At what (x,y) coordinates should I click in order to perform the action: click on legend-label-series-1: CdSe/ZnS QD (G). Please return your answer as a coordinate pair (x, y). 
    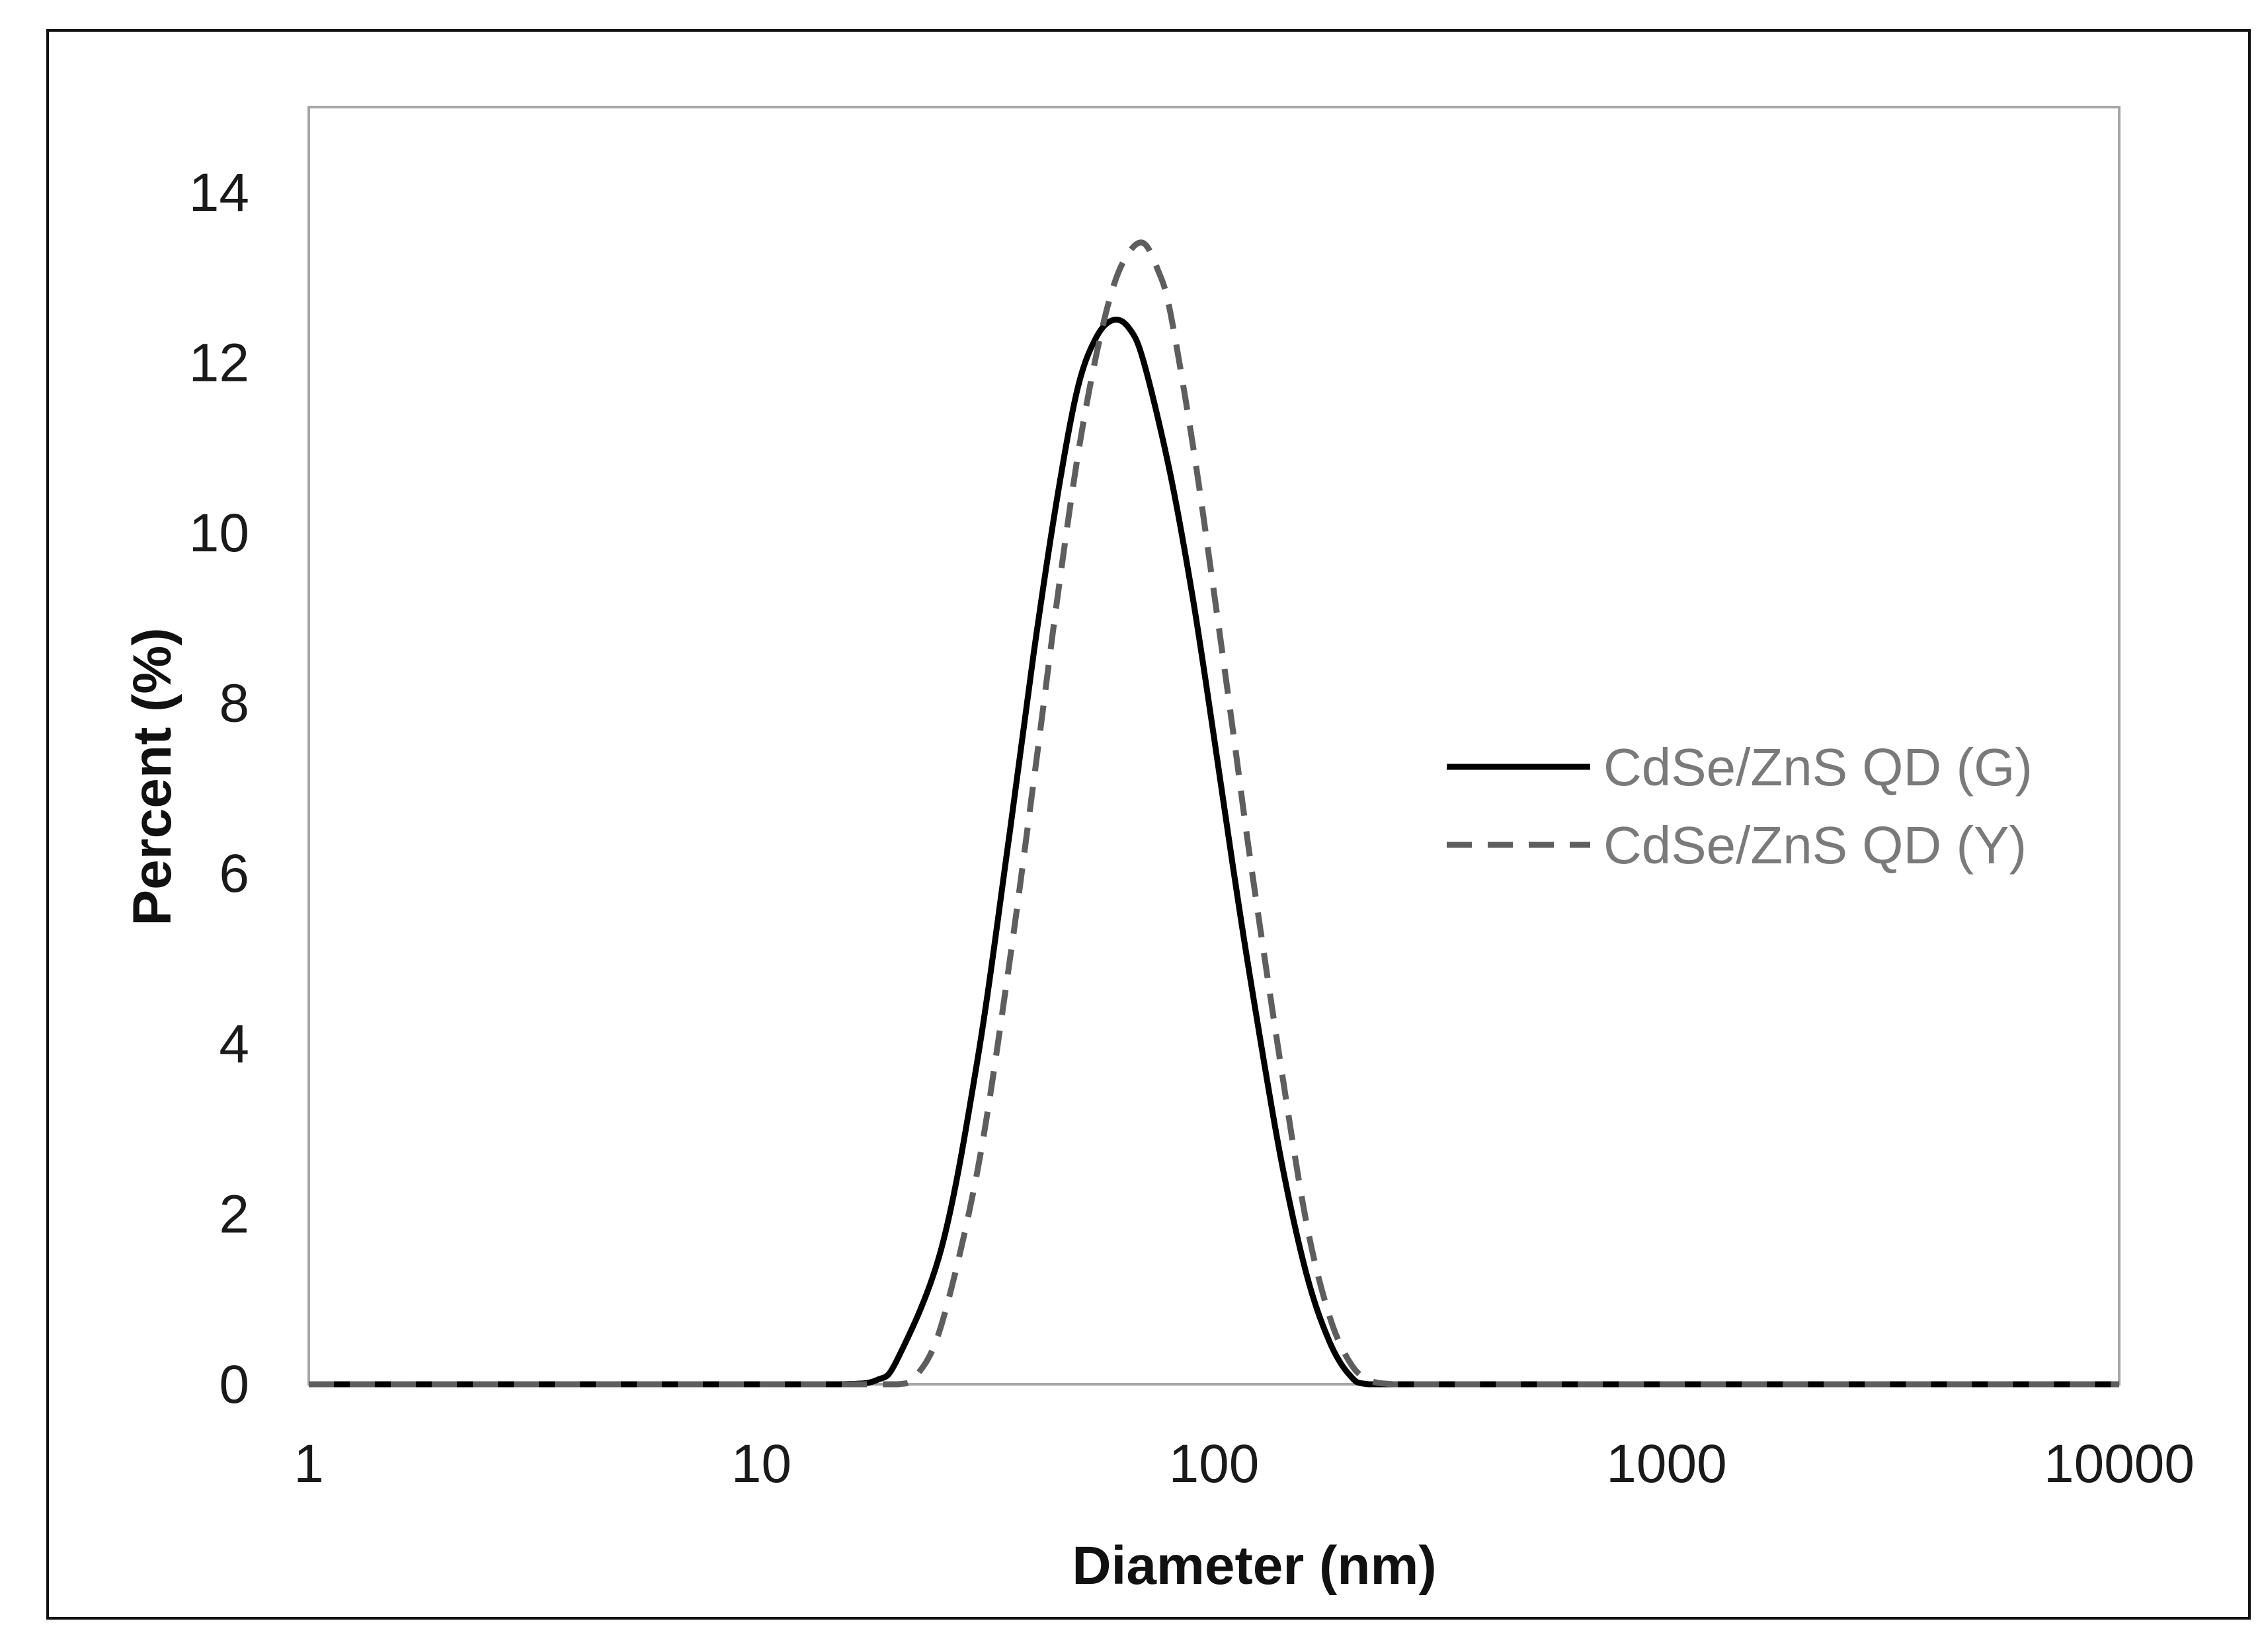
    Looking at the image, I should click on (1818, 767).